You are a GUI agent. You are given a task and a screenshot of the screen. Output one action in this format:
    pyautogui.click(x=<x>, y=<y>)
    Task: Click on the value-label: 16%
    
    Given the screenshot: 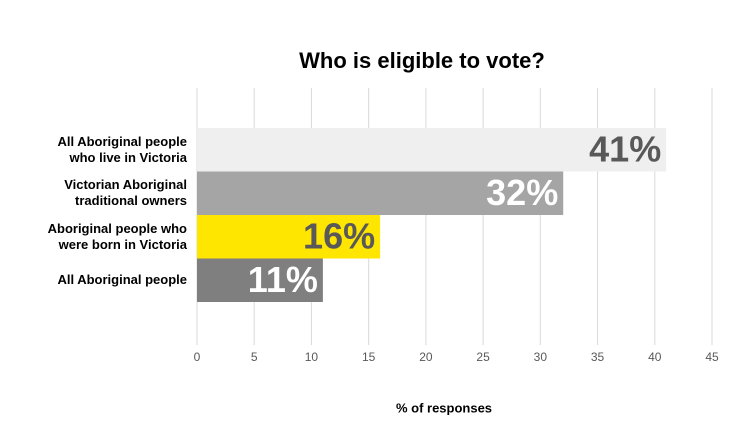 What is the action you would take?
    pyautogui.click(x=339, y=235)
    